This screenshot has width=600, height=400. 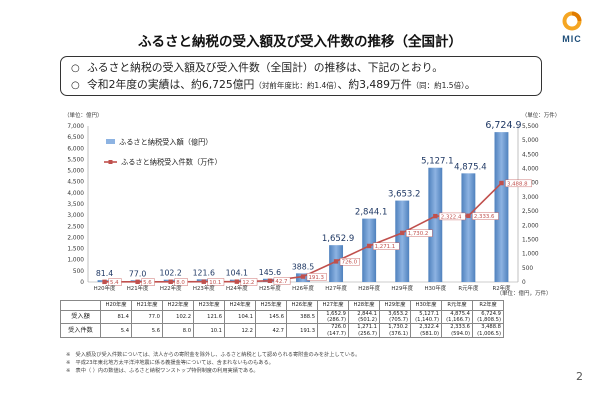 What do you see at coordinates (186, 330) in the screenshot?
I see `table-cell-value: 8.0` at bounding box center [186, 330].